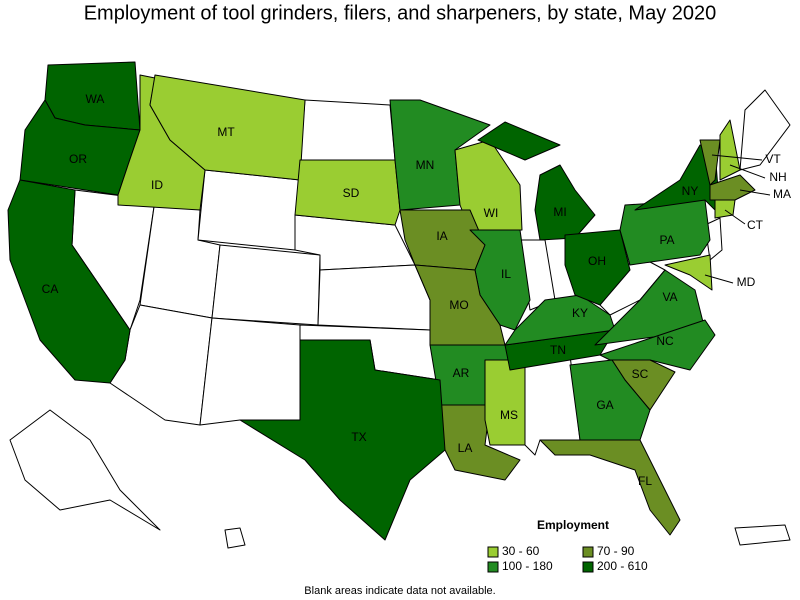 The width and height of the screenshot is (800, 600). I want to click on state-label: SC, so click(640, 374).